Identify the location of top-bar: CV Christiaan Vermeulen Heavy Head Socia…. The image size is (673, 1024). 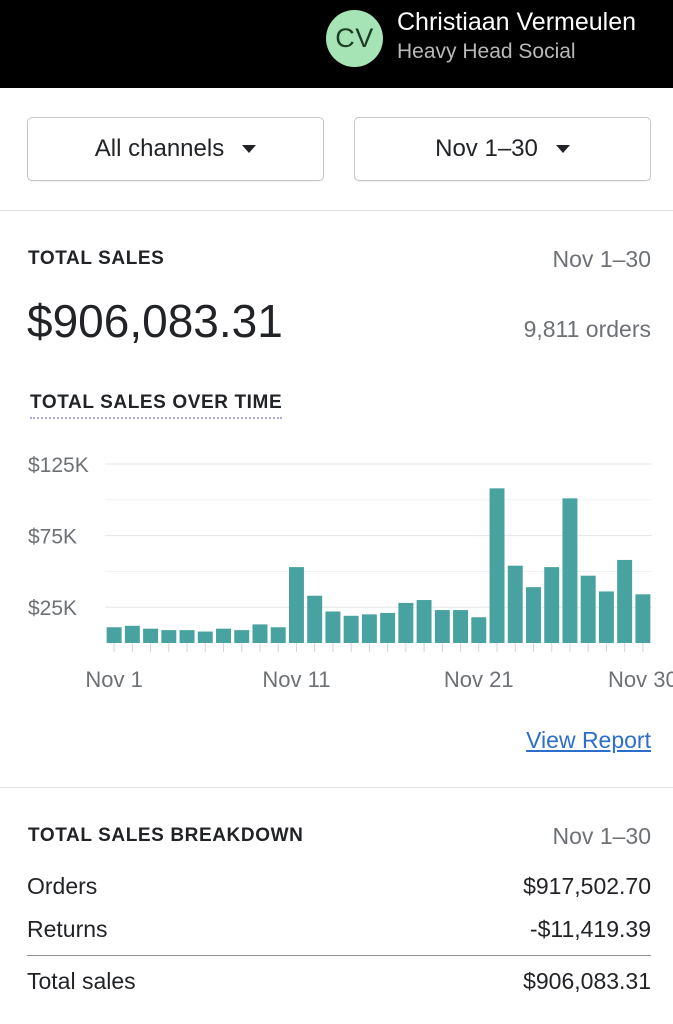
(336, 44).